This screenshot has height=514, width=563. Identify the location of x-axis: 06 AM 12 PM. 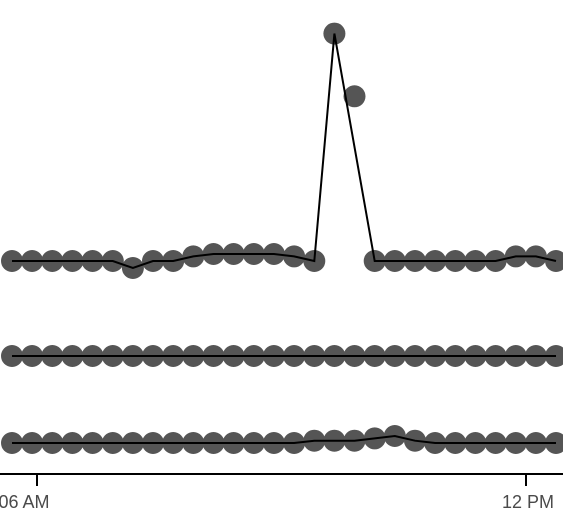
(281, 492).